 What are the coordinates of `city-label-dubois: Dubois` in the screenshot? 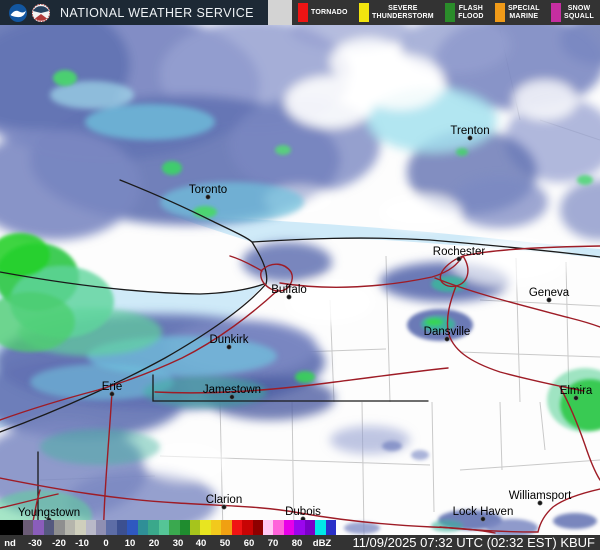 It's located at (303, 512).